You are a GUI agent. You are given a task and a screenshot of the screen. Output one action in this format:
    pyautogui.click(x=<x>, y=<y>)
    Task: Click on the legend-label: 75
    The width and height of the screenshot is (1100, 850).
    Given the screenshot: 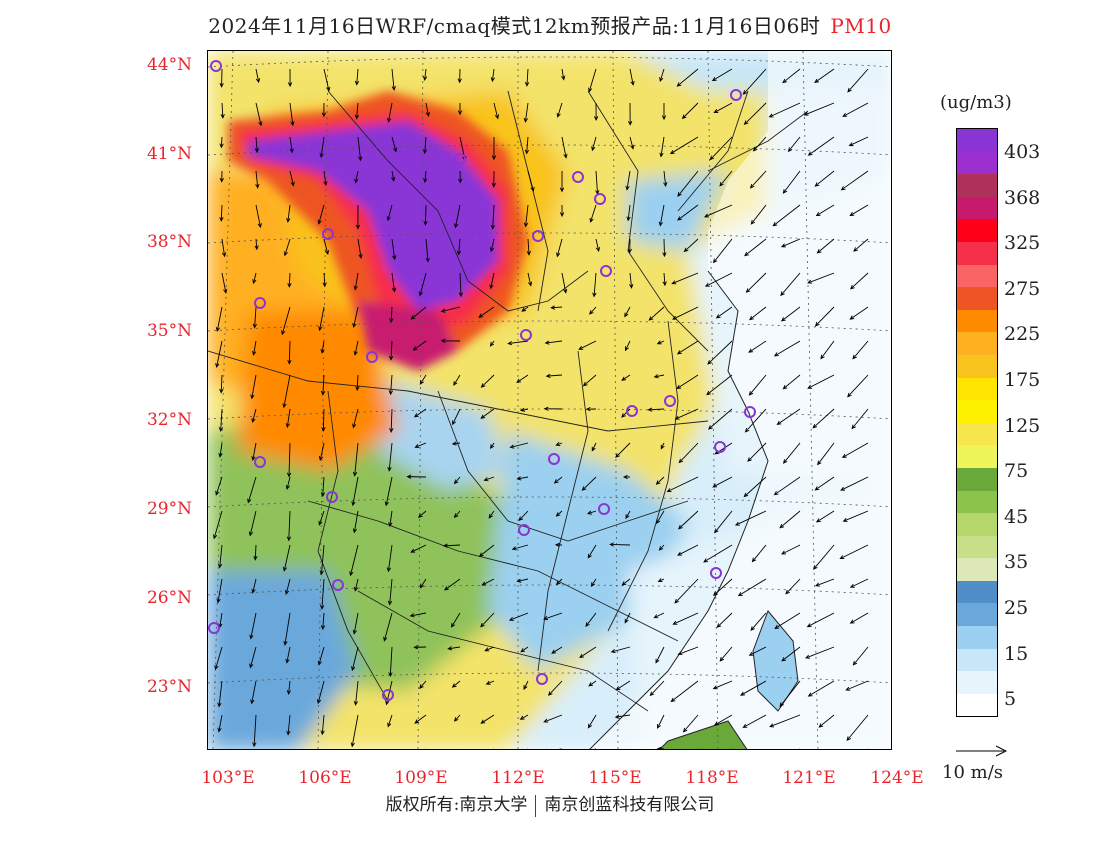 What is the action you would take?
    pyautogui.click(x=1016, y=471)
    